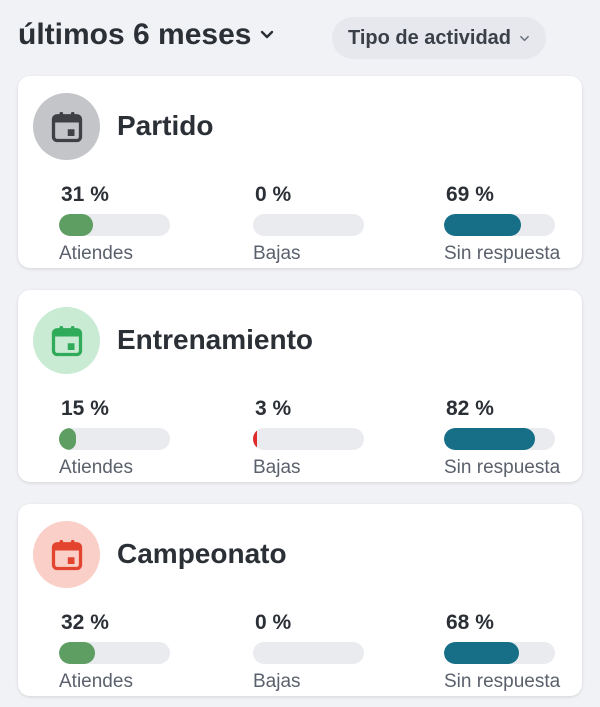  Describe the element at coordinates (85, 194) in the screenshot. I see `stat-percent: 31 %` at that location.